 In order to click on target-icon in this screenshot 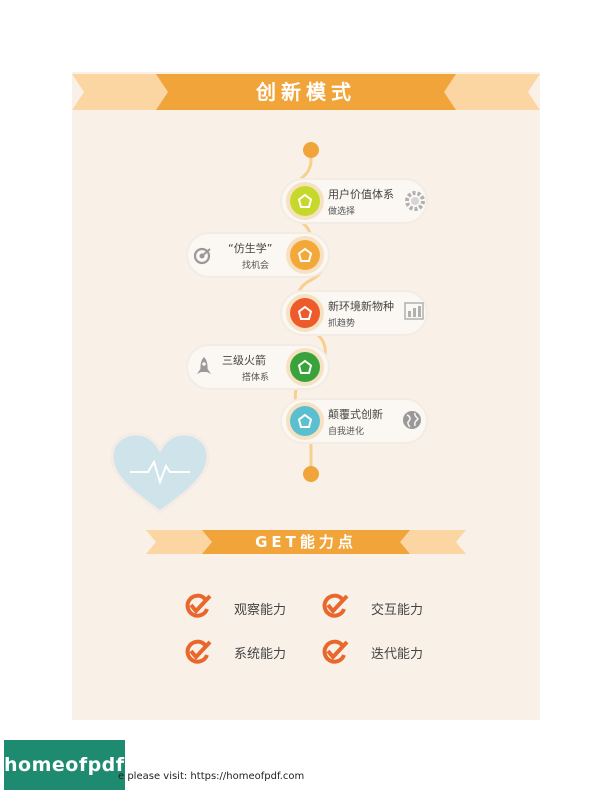, I will do `click(202, 256)`.